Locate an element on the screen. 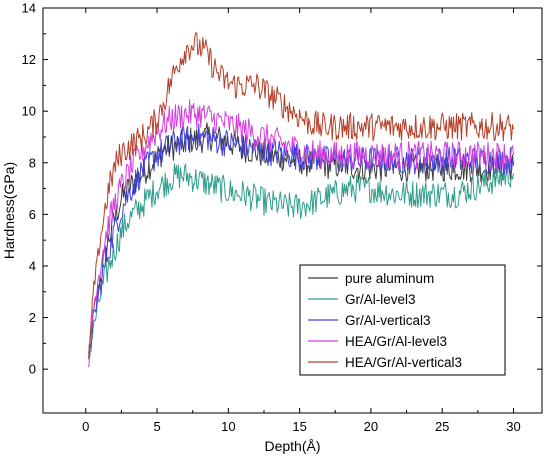 This screenshot has width=550, height=461. y-tick-label: 0 is located at coordinates (32, 369).